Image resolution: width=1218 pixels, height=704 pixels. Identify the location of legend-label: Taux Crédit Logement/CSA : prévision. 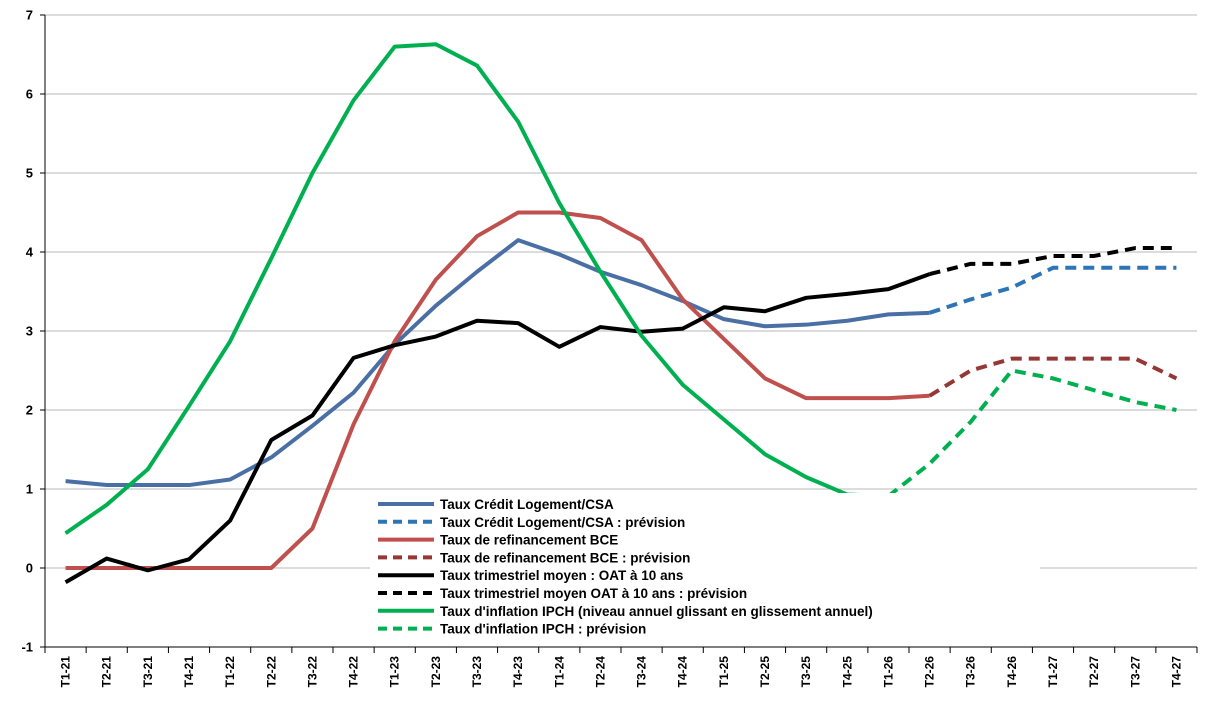
(562, 522).